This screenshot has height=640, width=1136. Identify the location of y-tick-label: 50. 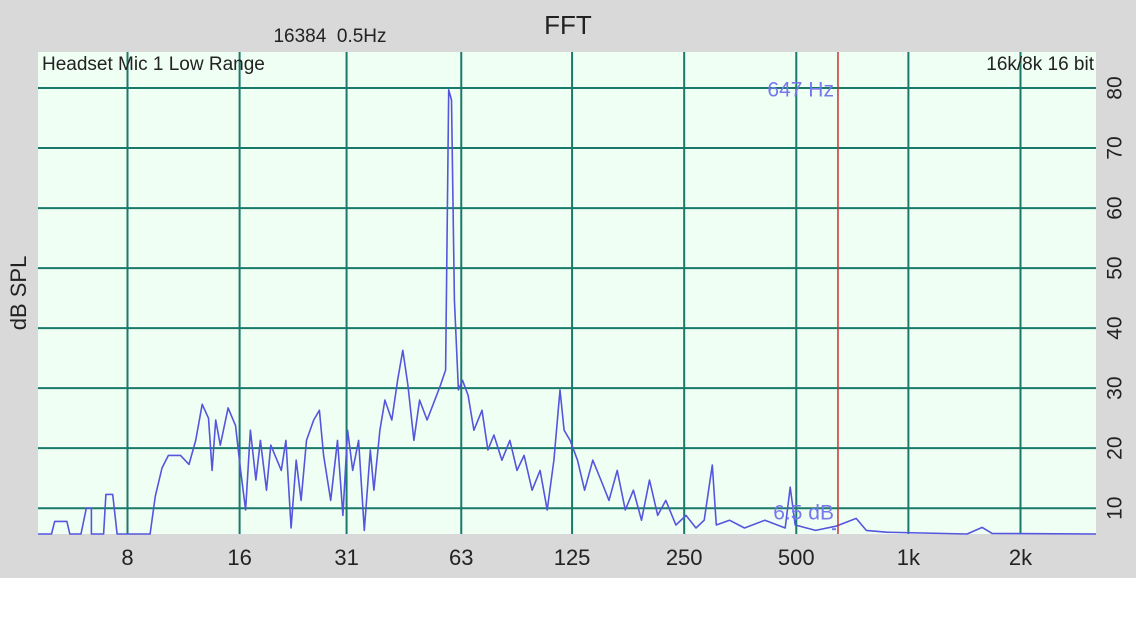
(1115, 267).